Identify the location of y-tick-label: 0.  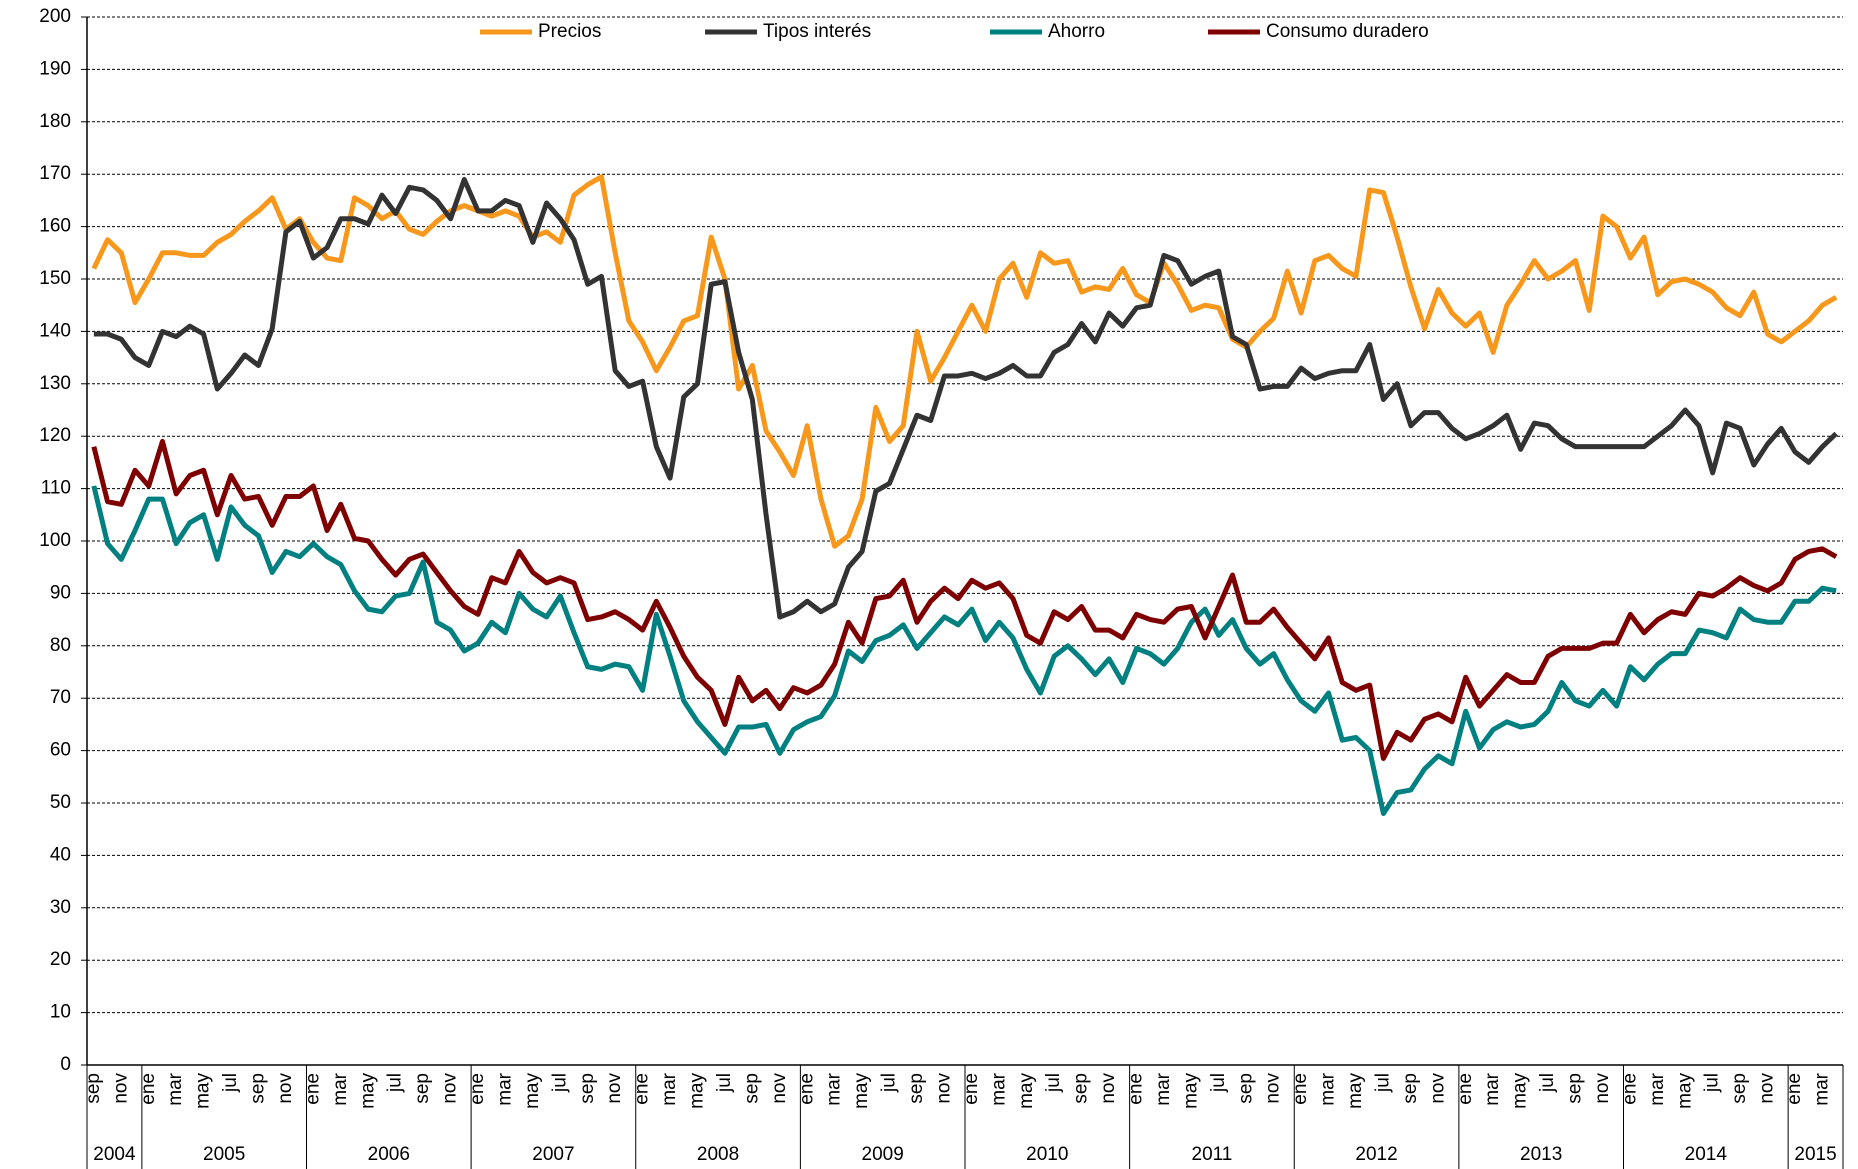
(65, 1064).